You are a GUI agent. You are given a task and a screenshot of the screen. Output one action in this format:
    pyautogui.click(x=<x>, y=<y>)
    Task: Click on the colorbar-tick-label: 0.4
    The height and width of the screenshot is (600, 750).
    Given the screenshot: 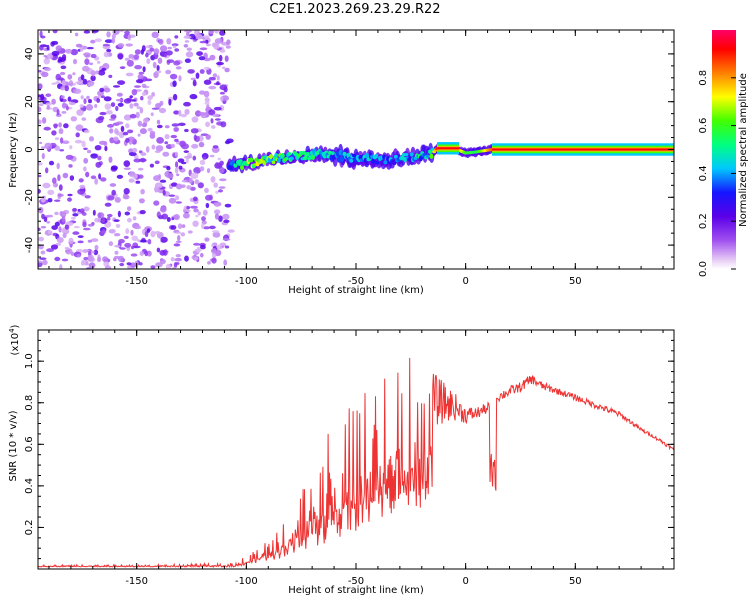 What is the action you would take?
    pyautogui.click(x=703, y=173)
    